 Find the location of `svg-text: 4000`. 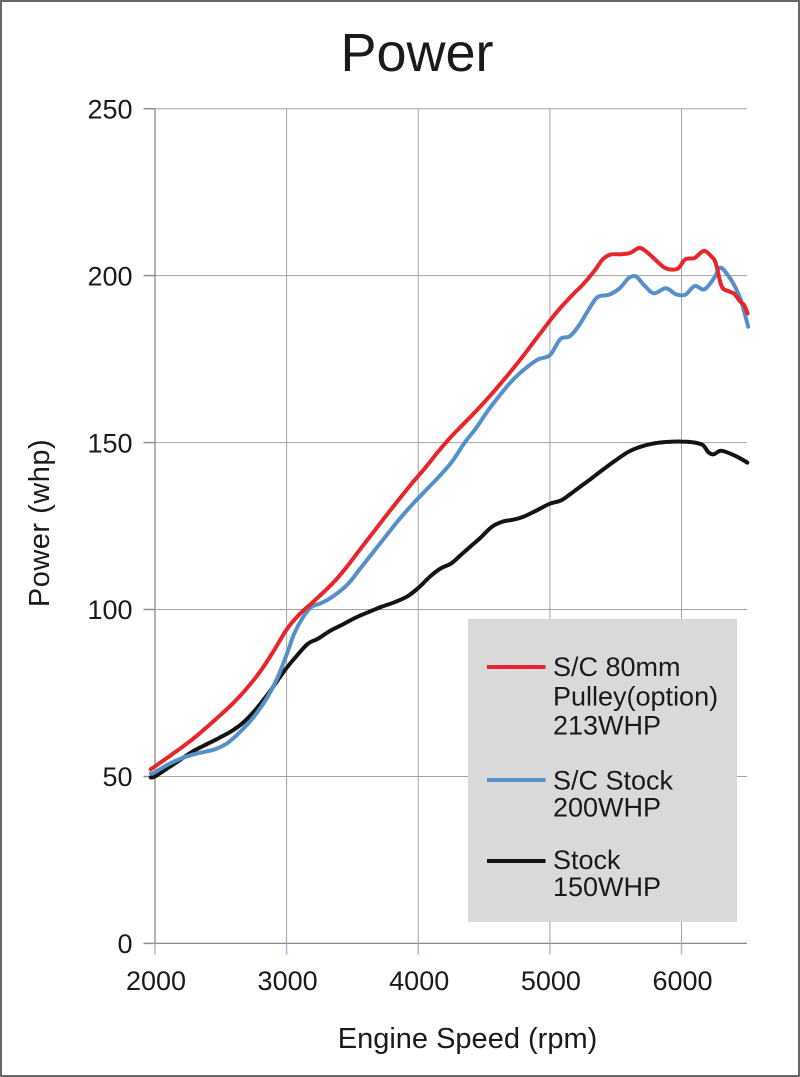

svg-text: 4000 is located at coordinates (419, 981).